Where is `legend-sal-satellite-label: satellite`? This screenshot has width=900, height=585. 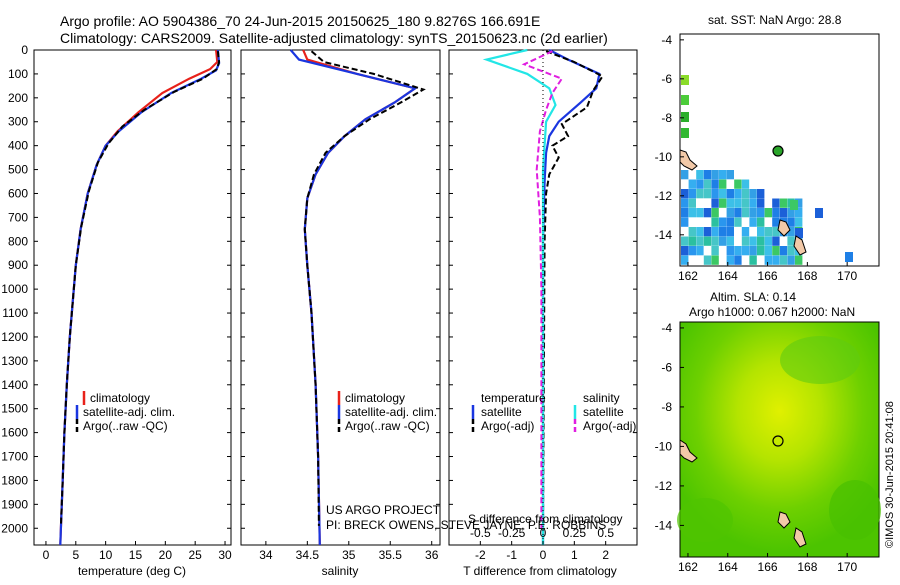 legend-sal-satellite-label: satellite is located at coordinates (603, 412).